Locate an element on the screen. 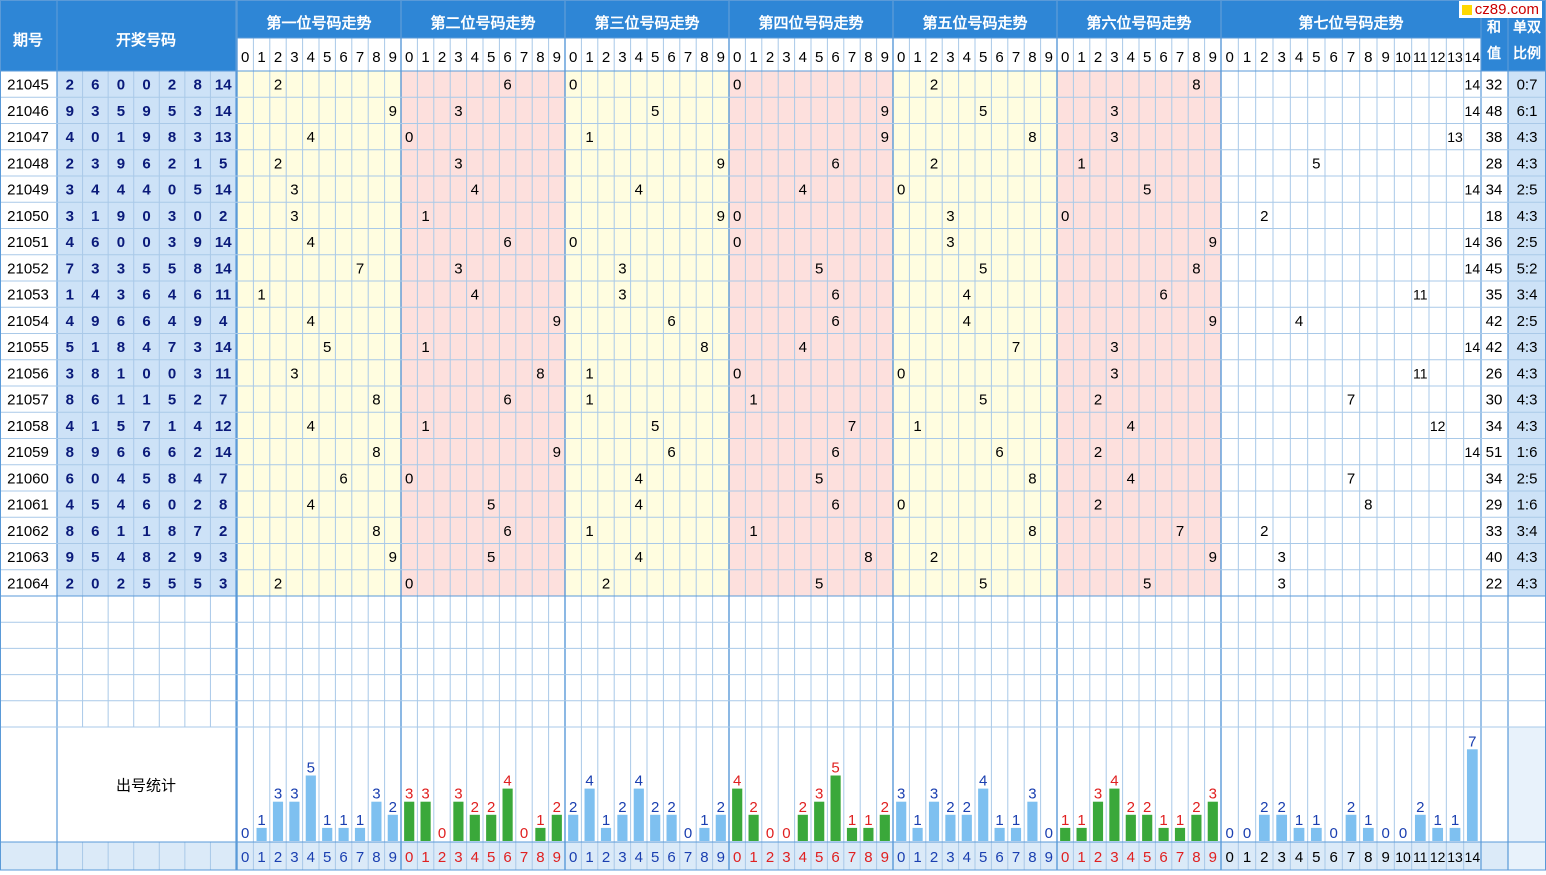  footer-digit-3-6: 6 is located at coordinates (671, 857).